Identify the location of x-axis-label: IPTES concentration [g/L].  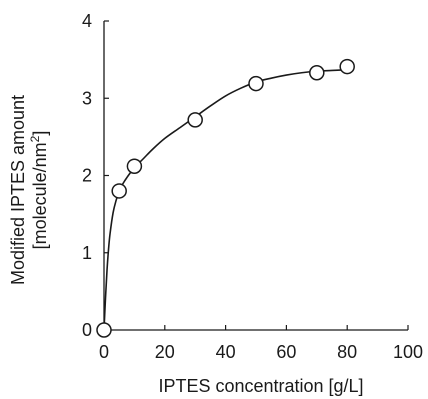
(260, 386).